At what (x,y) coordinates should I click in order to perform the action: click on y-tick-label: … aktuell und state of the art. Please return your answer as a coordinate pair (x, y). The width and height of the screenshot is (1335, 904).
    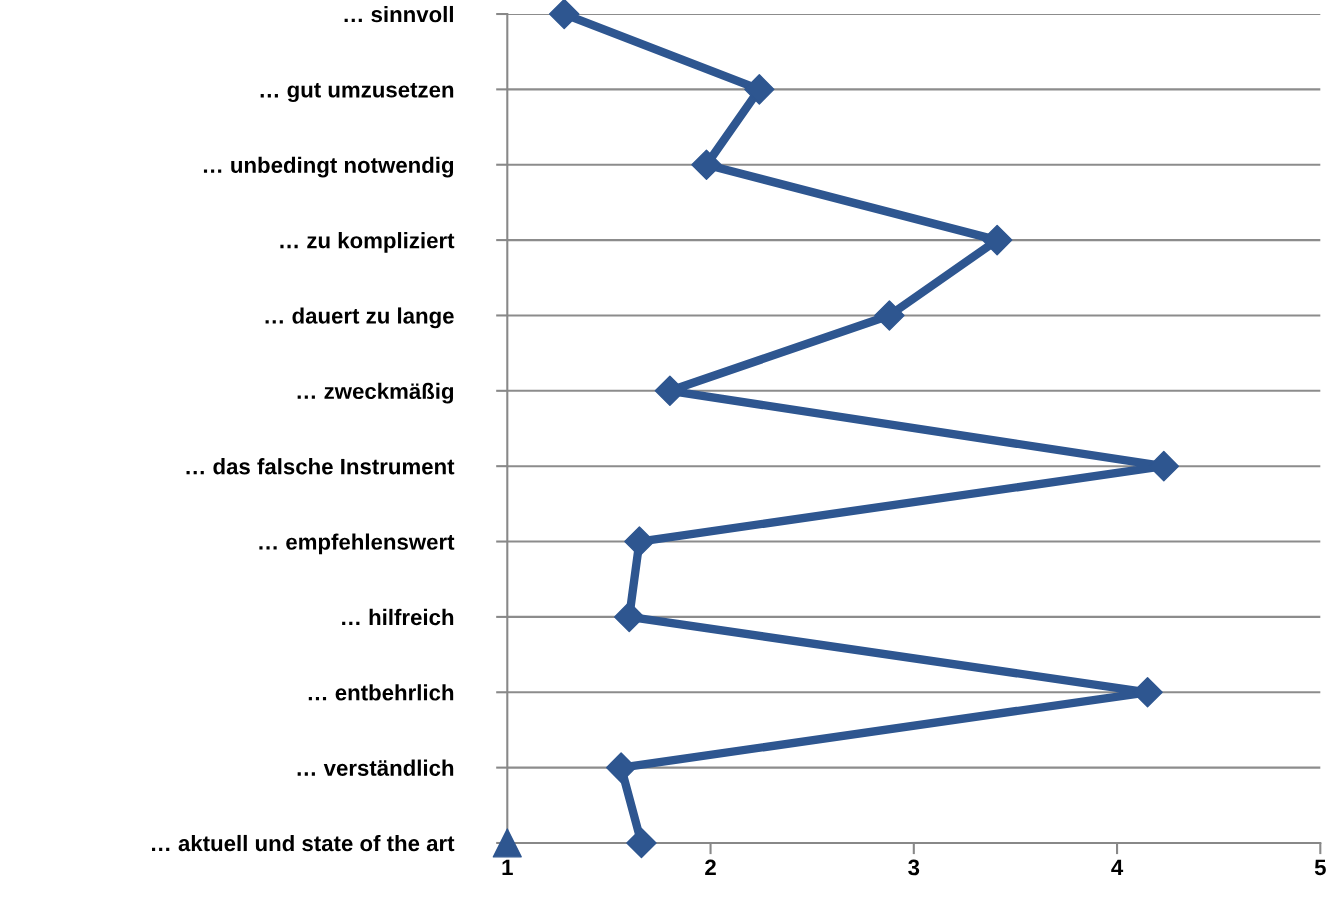
    Looking at the image, I should click on (303, 843).